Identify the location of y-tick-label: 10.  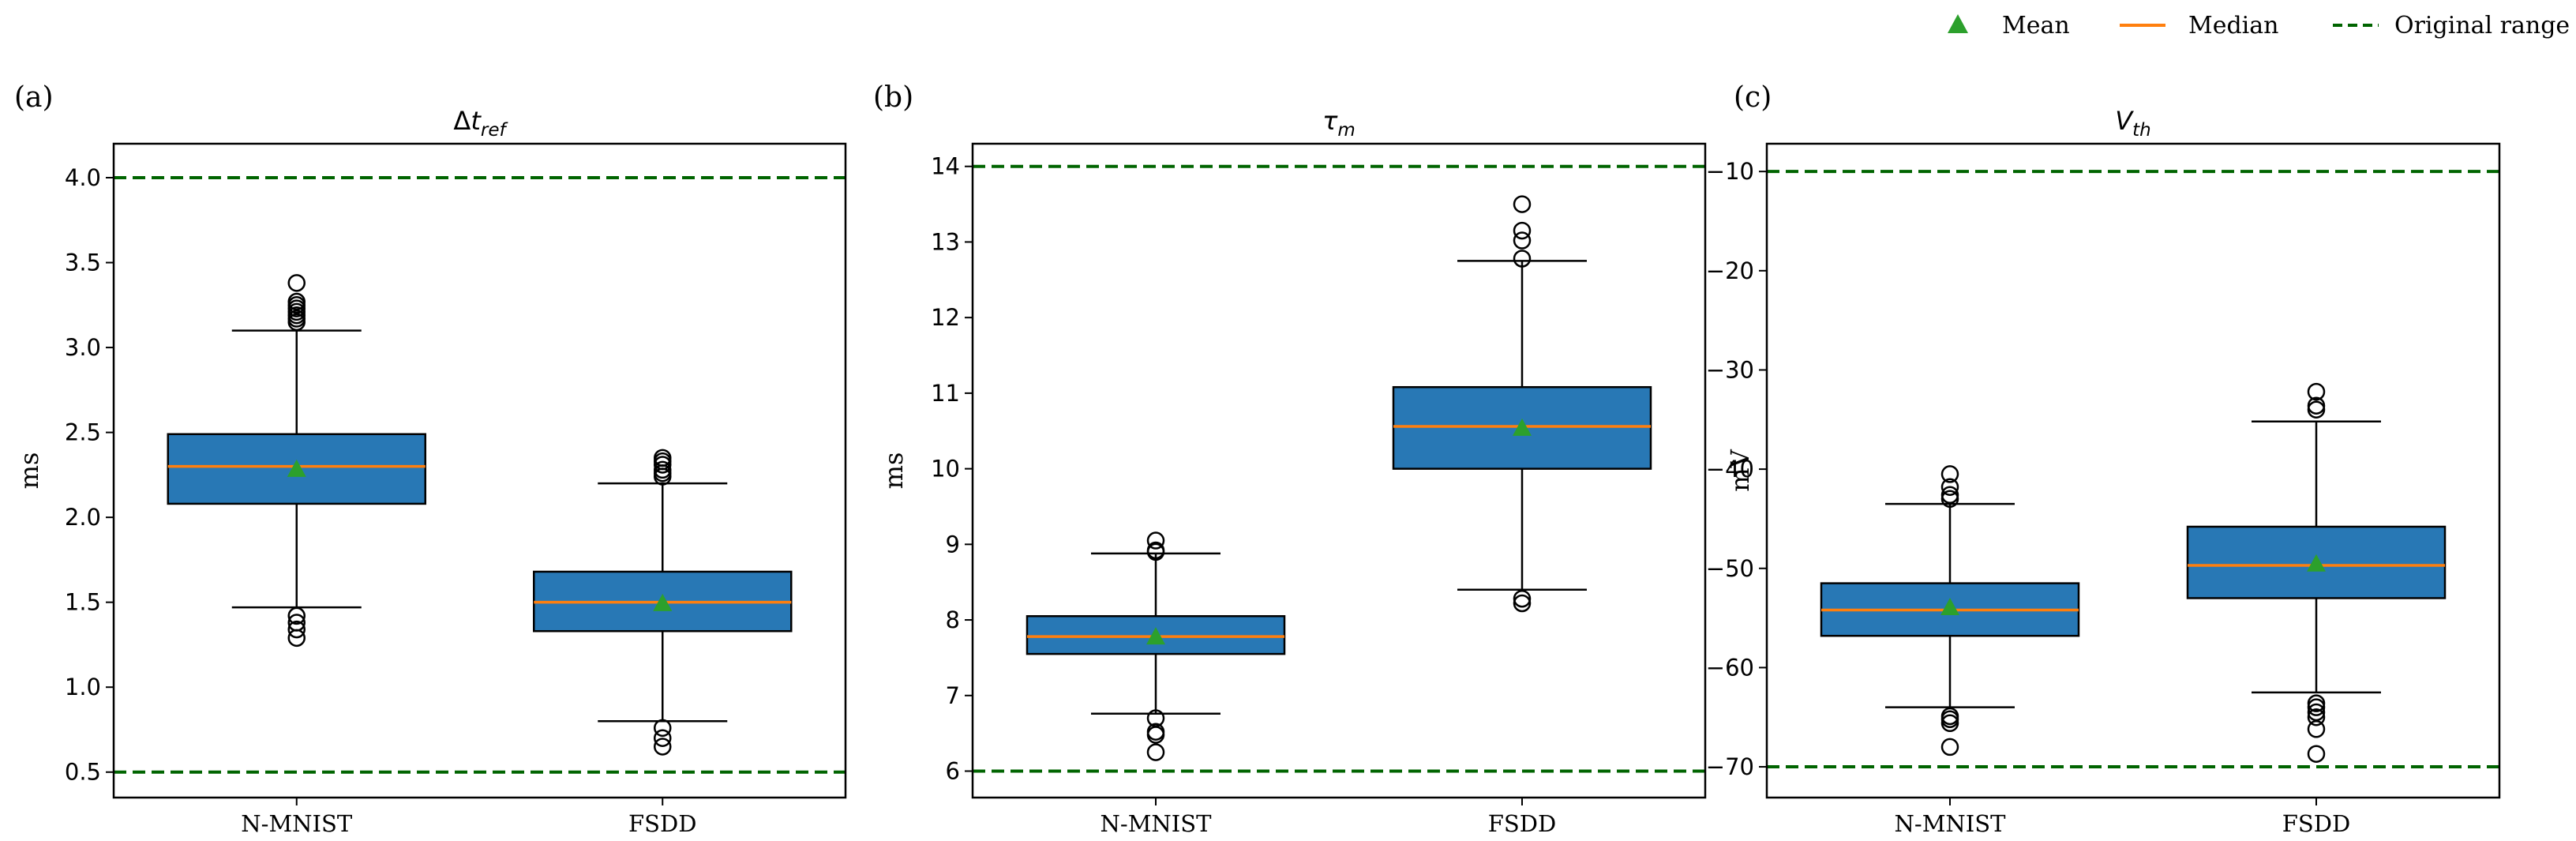
(945, 469).